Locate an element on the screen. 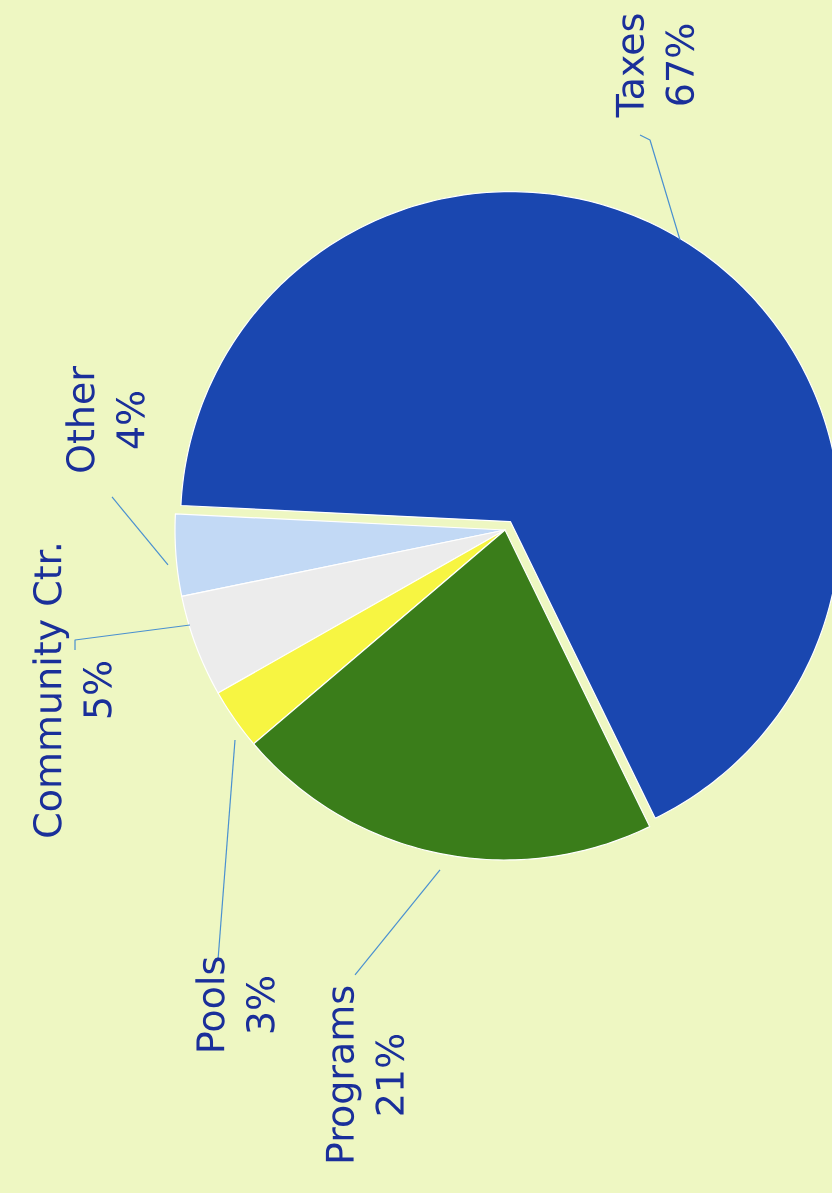  data-label: 3% is located at coordinates (260, 1004).